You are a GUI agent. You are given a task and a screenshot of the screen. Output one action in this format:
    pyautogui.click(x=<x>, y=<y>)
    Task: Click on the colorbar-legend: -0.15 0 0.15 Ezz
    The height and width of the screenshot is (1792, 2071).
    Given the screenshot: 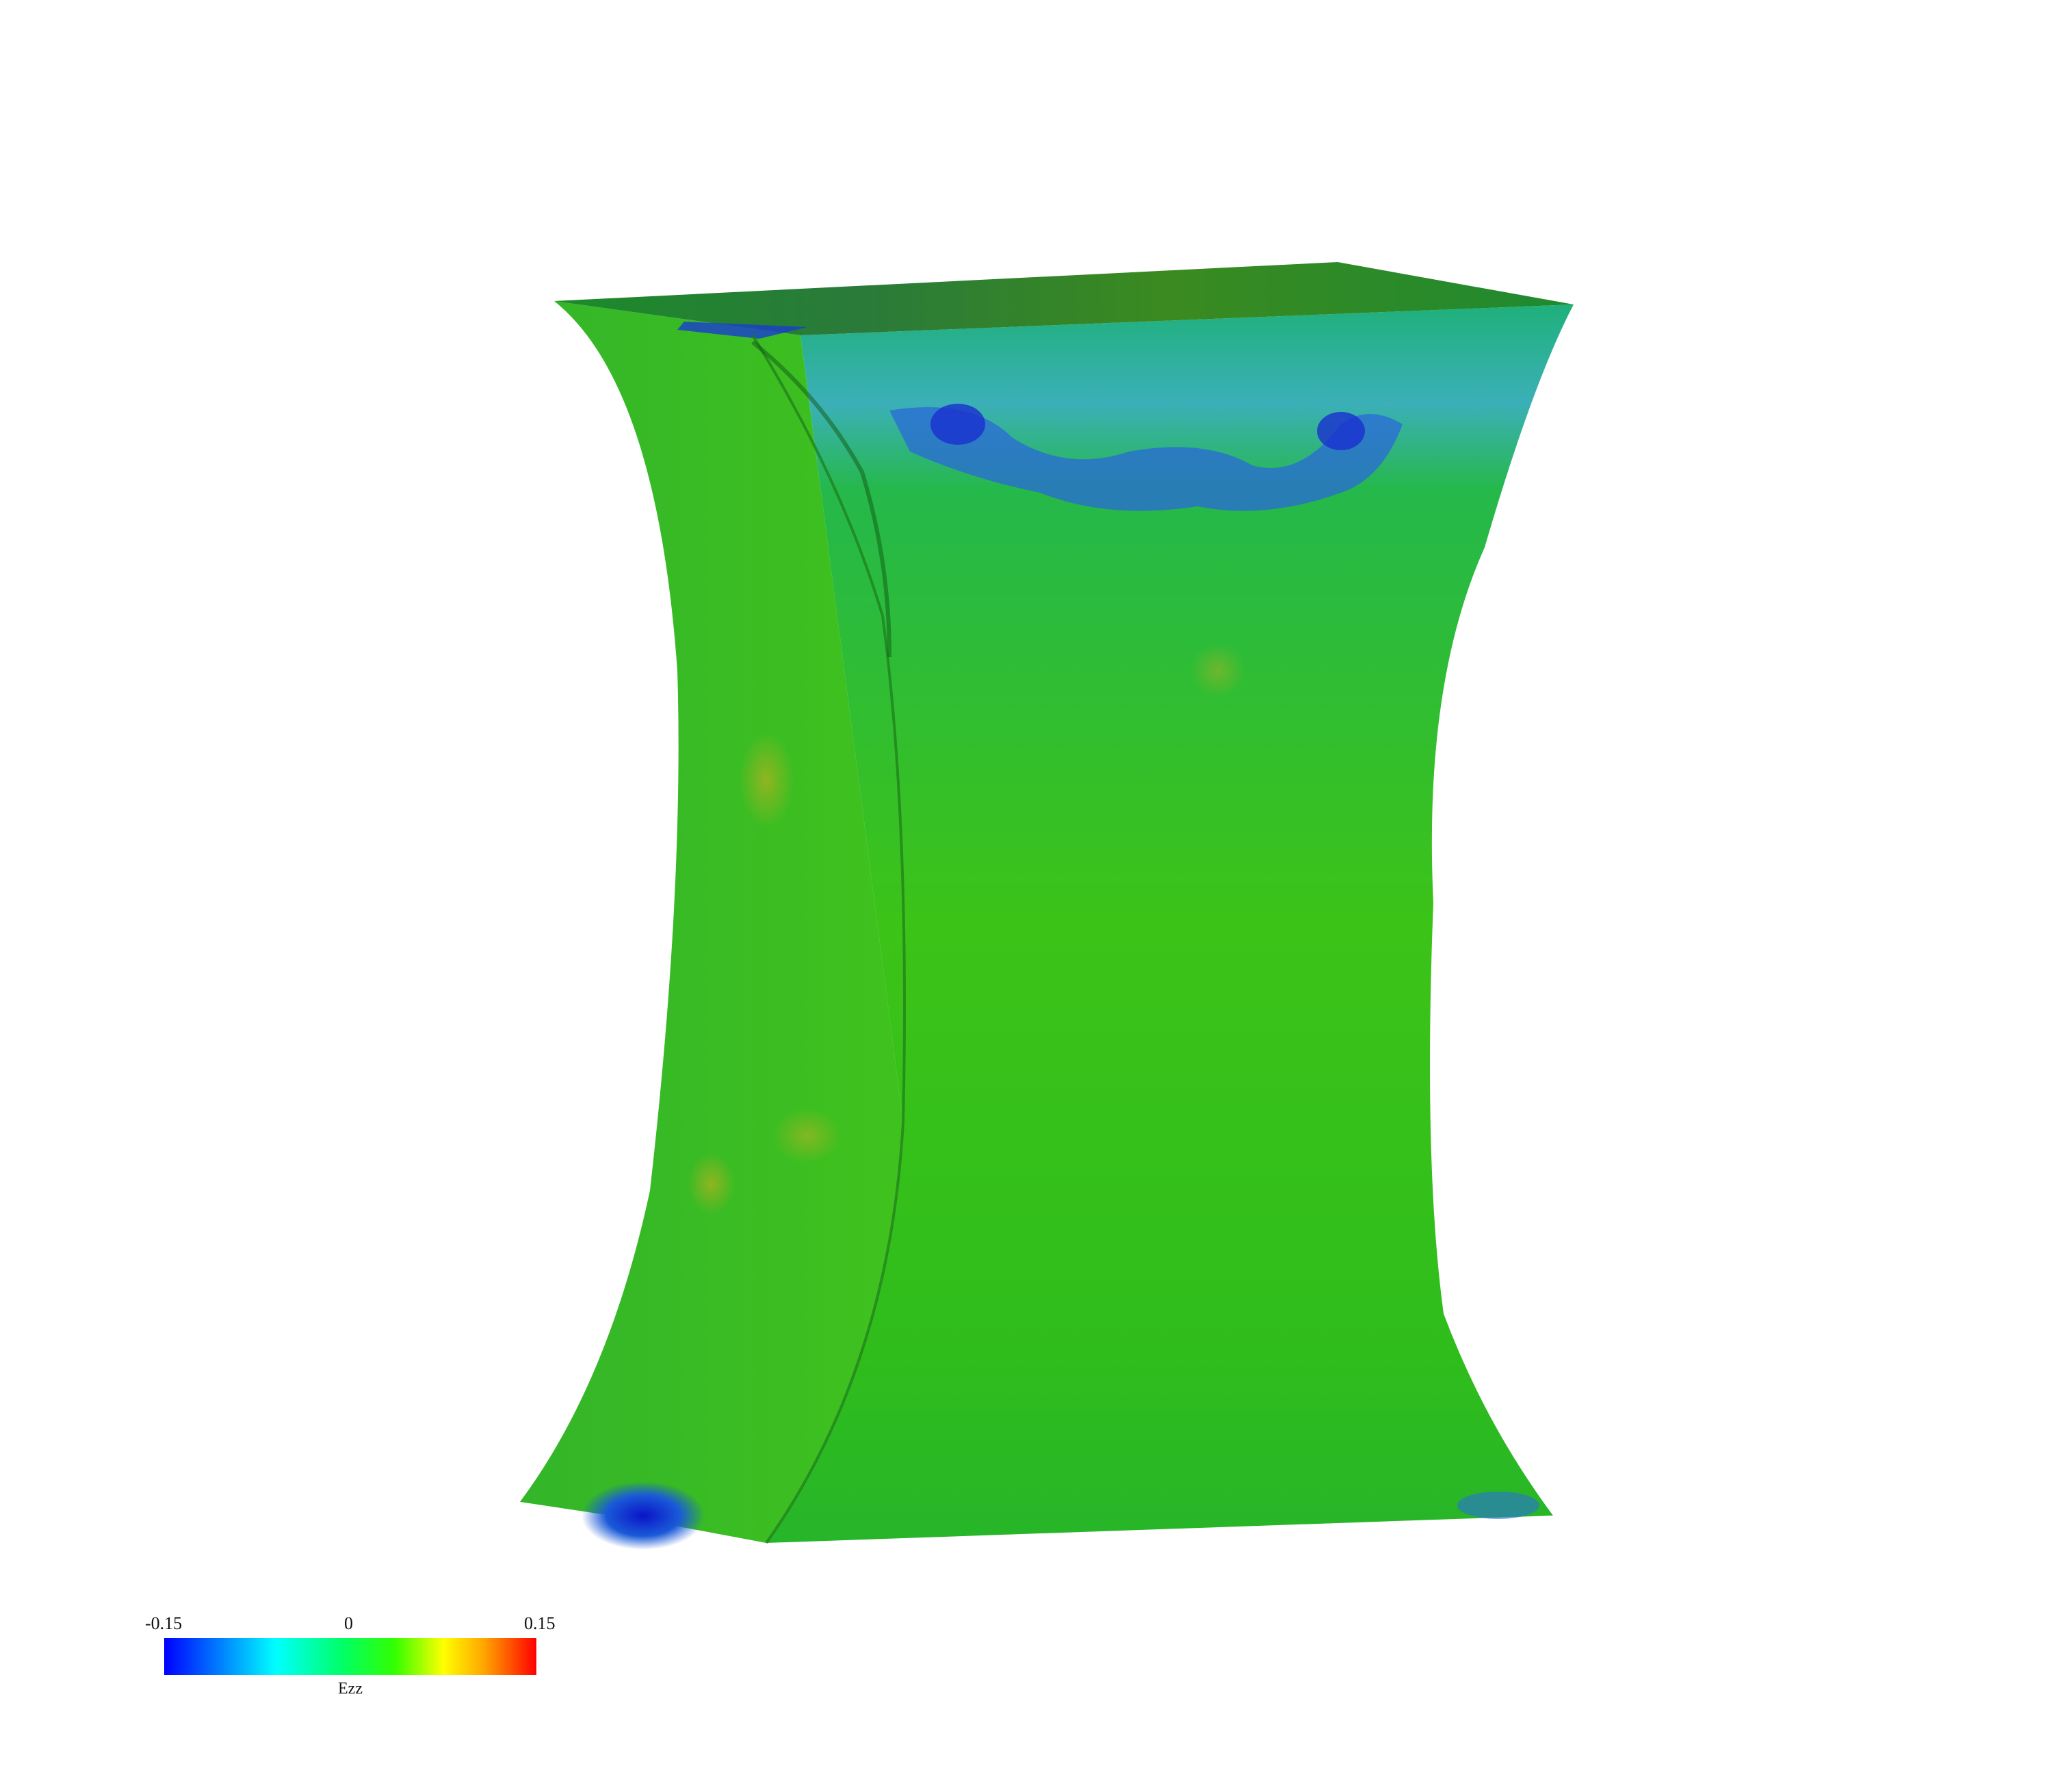 What is the action you would take?
    pyautogui.click(x=349, y=1655)
    